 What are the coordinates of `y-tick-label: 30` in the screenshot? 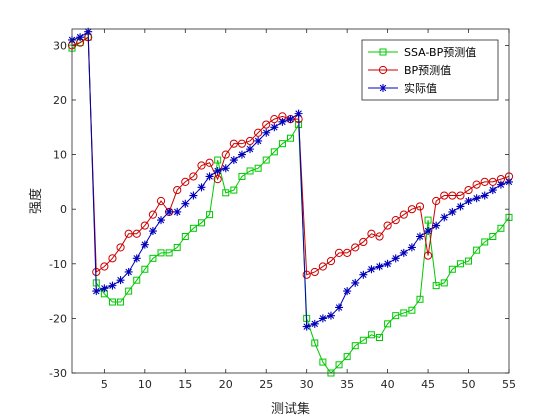 It's located at (60, 45).